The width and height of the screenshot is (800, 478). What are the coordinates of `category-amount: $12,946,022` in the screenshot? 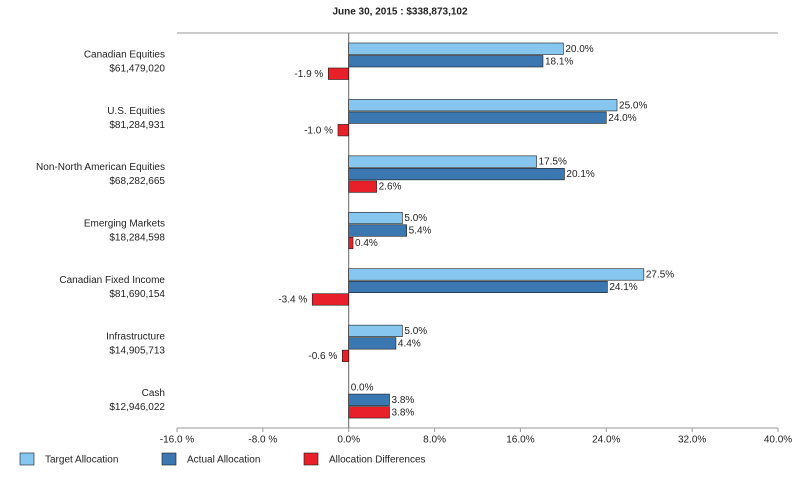 It's located at (137, 407).